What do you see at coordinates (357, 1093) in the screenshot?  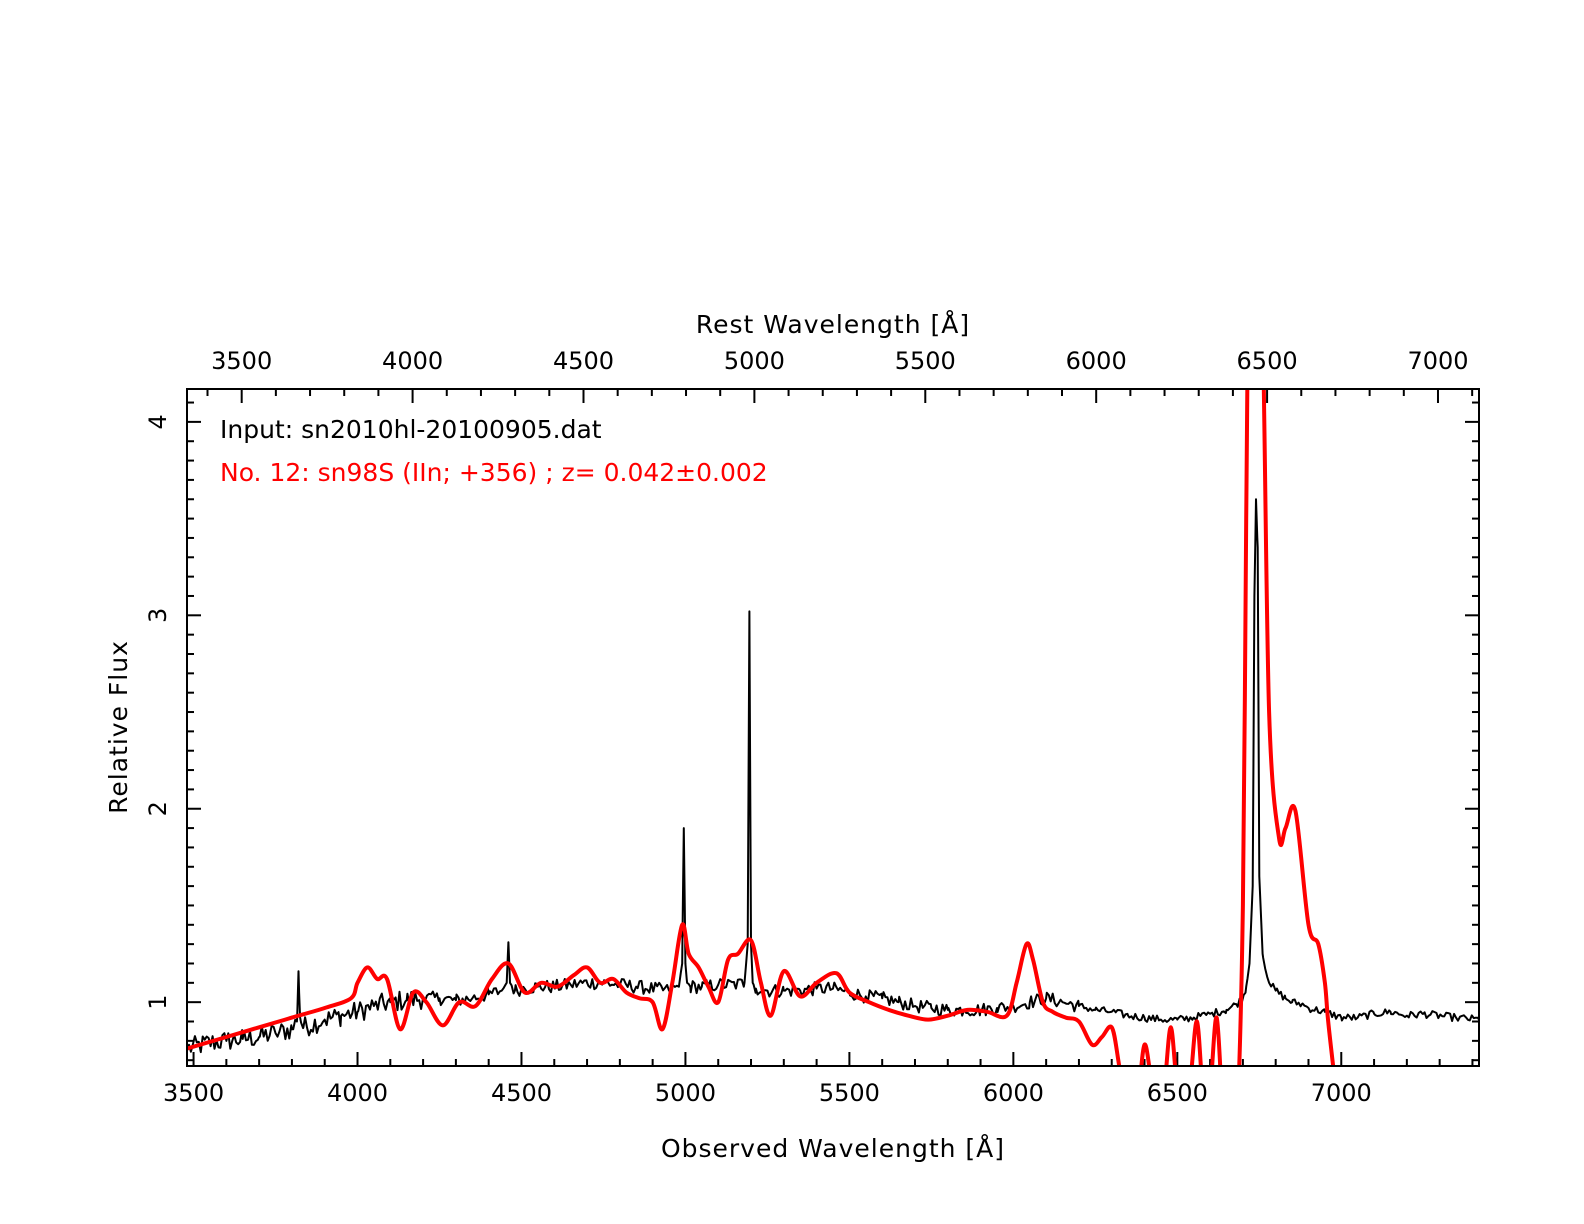 I see `bottom-tick-label: 4000` at bounding box center [357, 1093].